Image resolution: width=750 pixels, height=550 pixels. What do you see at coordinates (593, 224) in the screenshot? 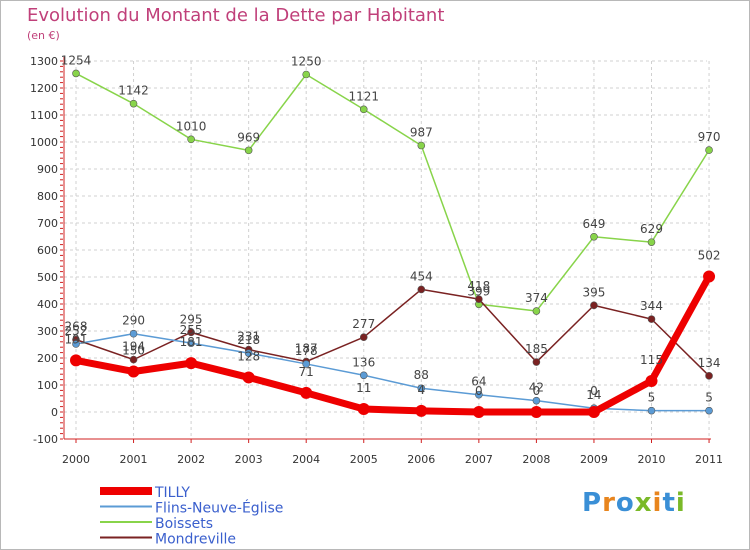
I see `data-label-boissets: 649` at bounding box center [593, 224].